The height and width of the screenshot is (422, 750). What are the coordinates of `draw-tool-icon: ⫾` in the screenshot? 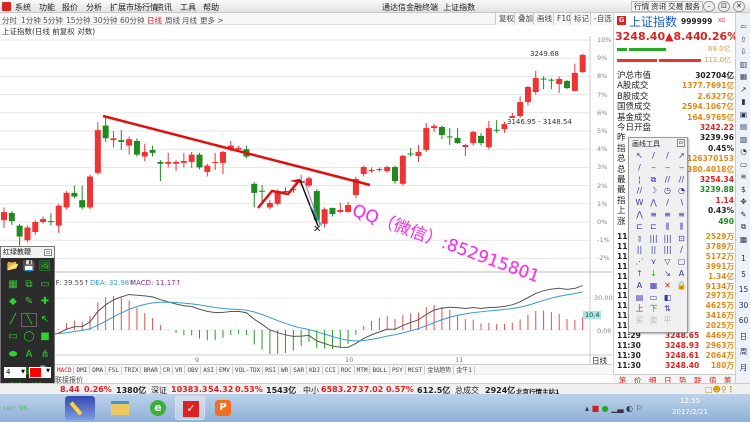 It's located at (639, 238).